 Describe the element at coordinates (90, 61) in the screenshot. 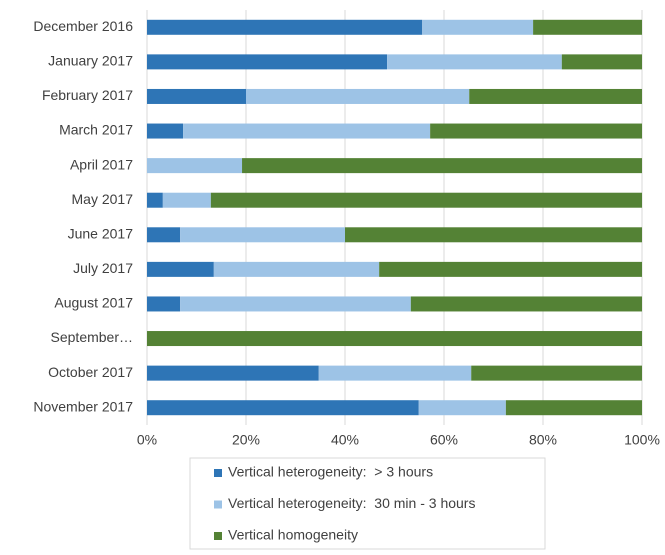

I see `y-tick-label: January 2017` at that location.